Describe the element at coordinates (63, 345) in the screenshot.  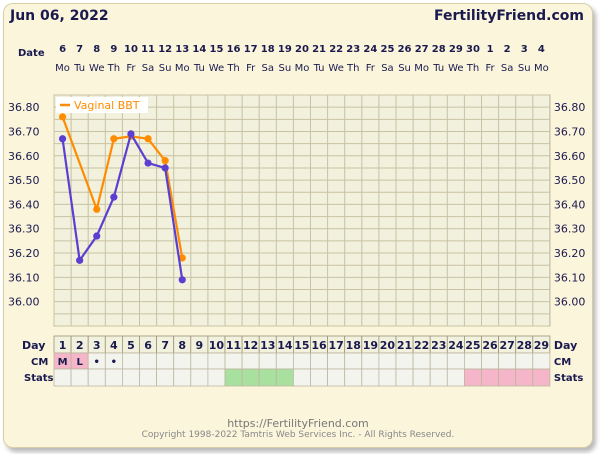
I see `cycle-day-label: 1` at that location.